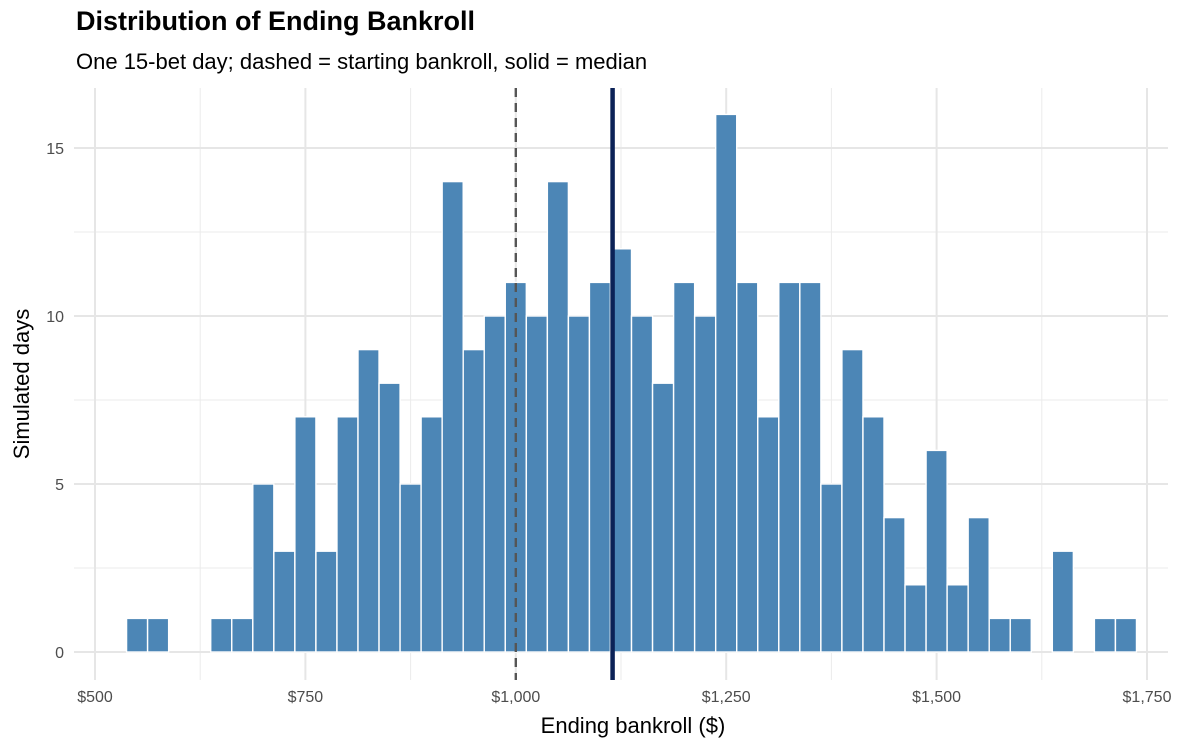 The image size is (1200, 750). What do you see at coordinates (59, 485) in the screenshot?
I see `y-tick-label: 5` at bounding box center [59, 485].